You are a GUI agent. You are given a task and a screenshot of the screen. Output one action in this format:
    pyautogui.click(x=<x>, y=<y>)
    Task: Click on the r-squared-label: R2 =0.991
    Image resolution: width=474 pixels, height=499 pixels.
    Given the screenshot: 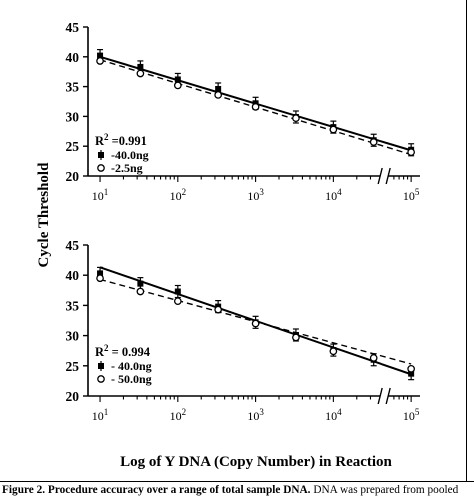 What is the action you would take?
    pyautogui.click(x=121, y=140)
    